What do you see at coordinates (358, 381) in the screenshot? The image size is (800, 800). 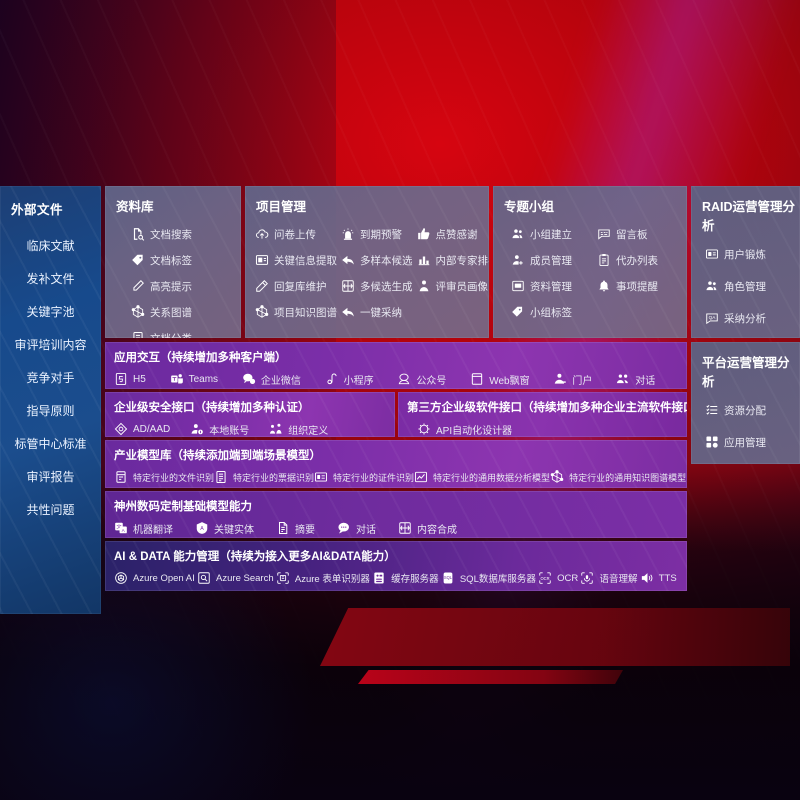 I see `channel-label: 小程序` at bounding box center [358, 381].